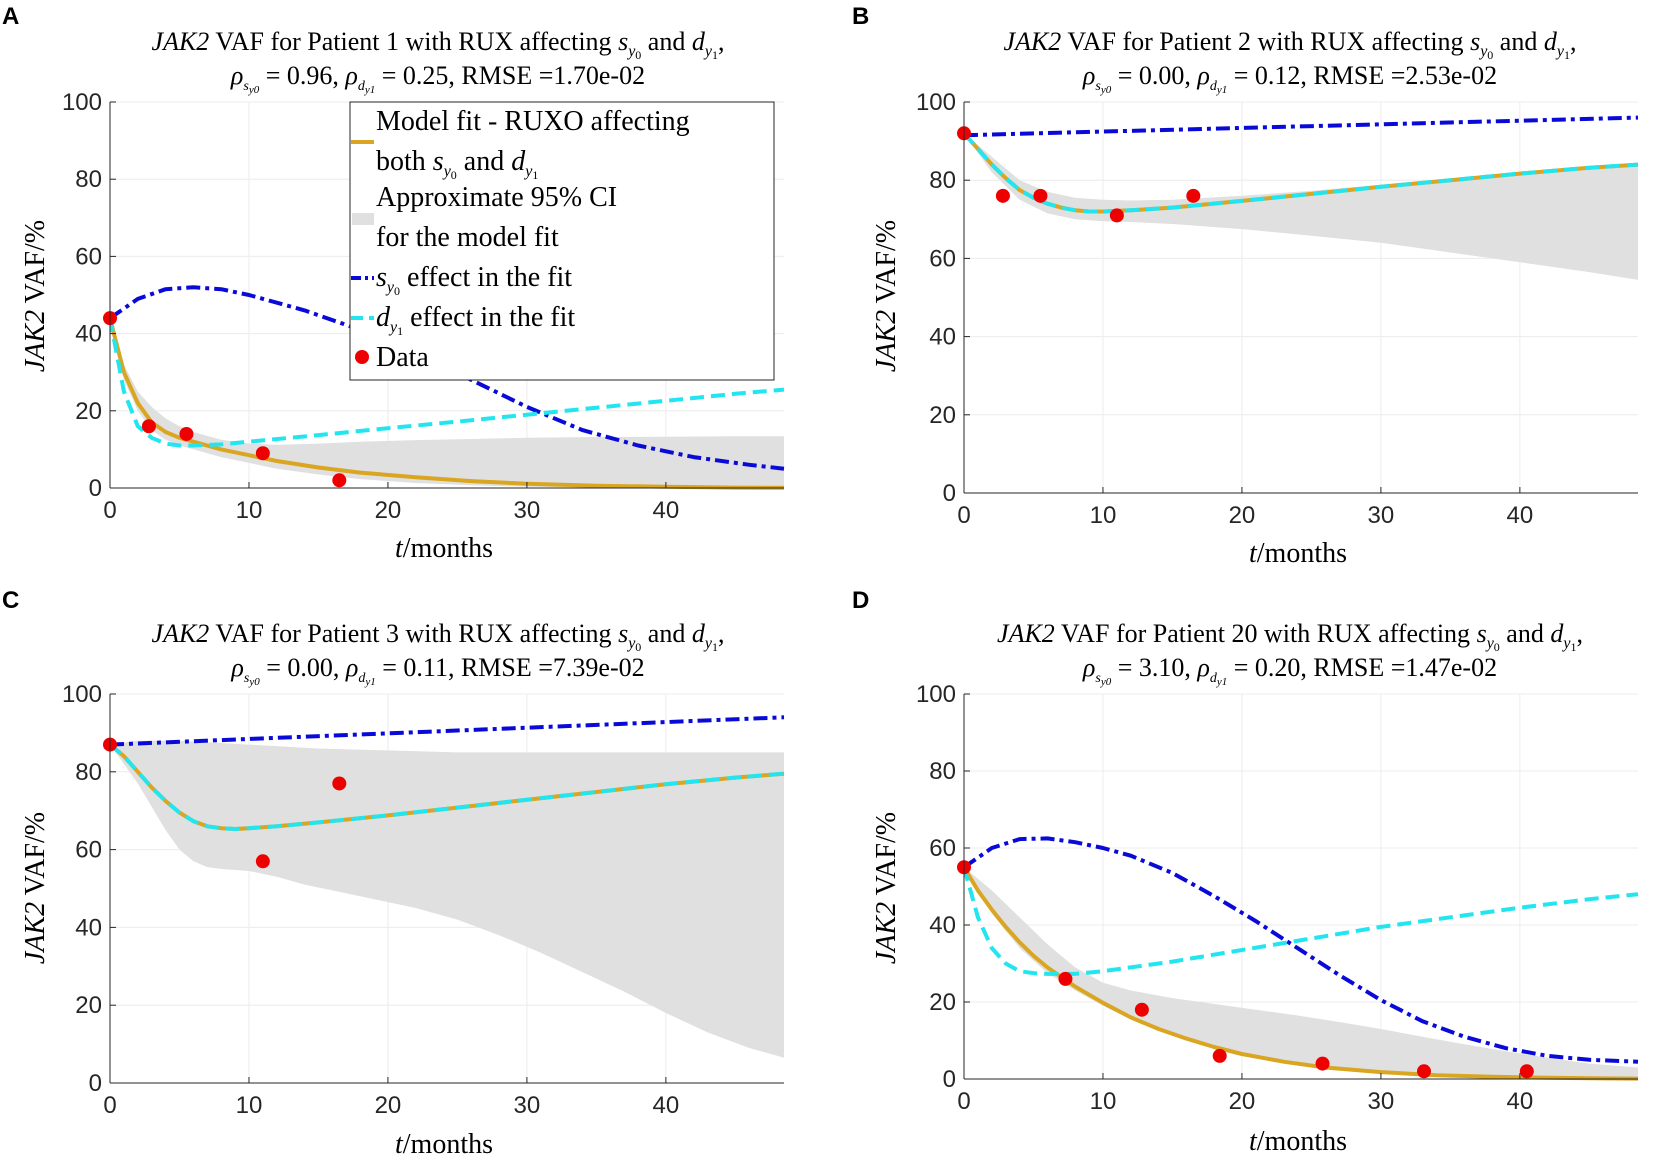 The height and width of the screenshot is (1163, 1654). I want to click on legend-ci-label-line2: for the model fit, so click(467, 237).